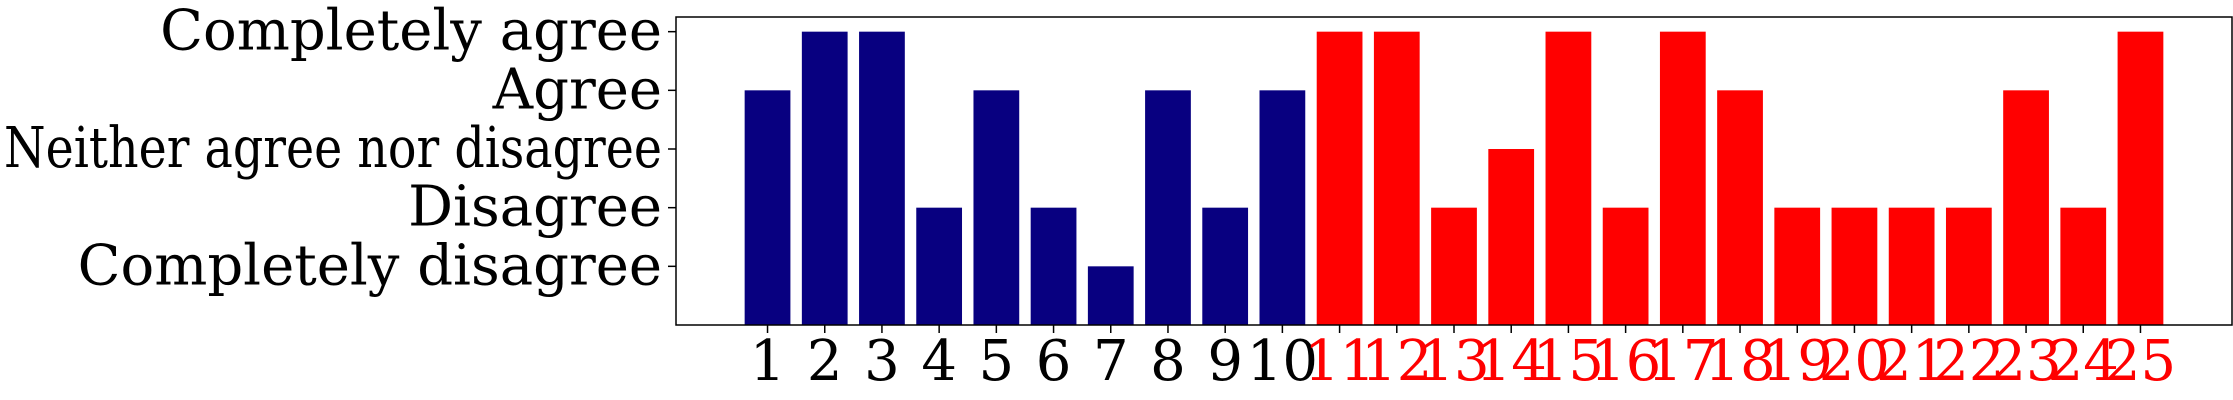  I want to click on y-tick-label: Neither agree nor disagree, so click(333, 148).